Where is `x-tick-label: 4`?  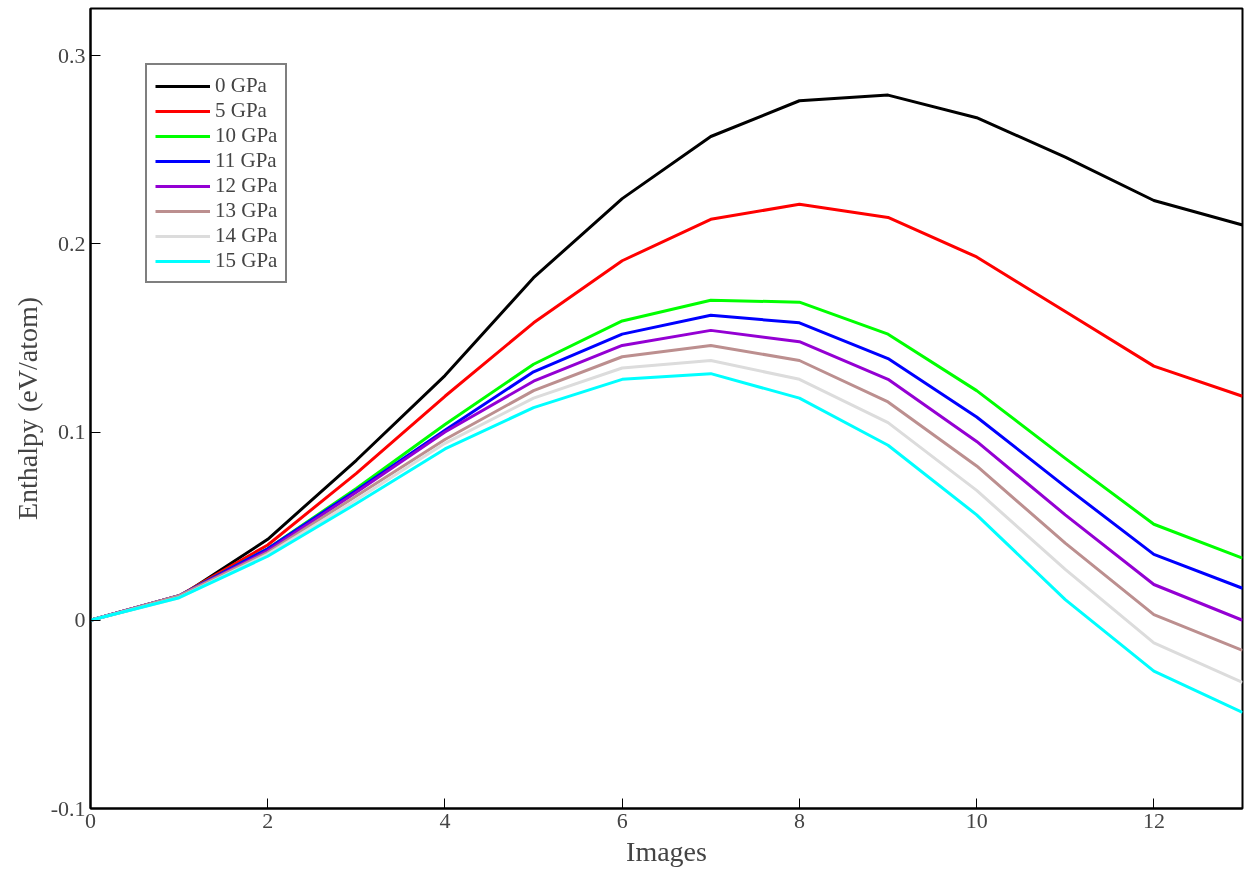
x-tick-label: 4 is located at coordinates (445, 820).